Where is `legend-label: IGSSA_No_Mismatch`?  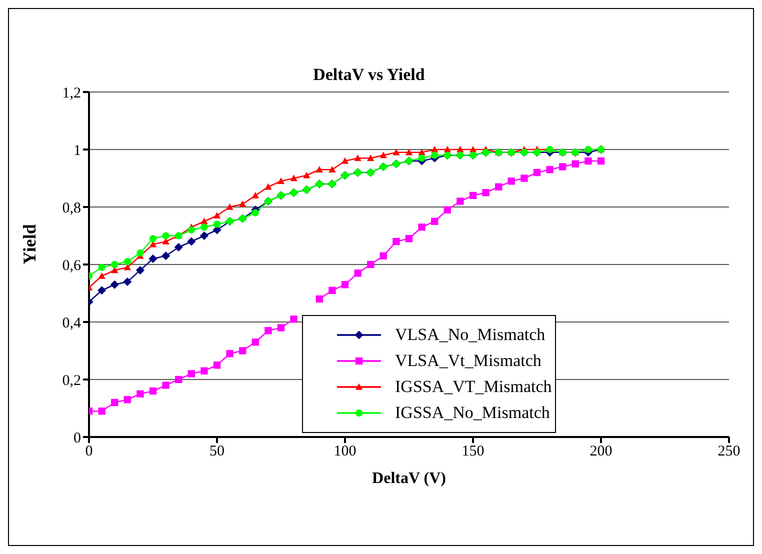 legend-label: IGSSA_No_Mismatch is located at coordinates (472, 413).